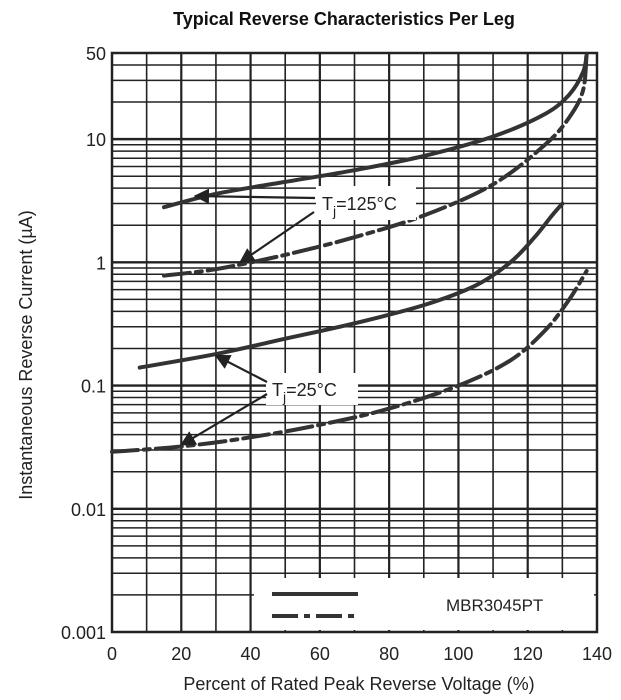  Describe the element at coordinates (112, 654) in the screenshot. I see `x-tick-label: 0` at that location.